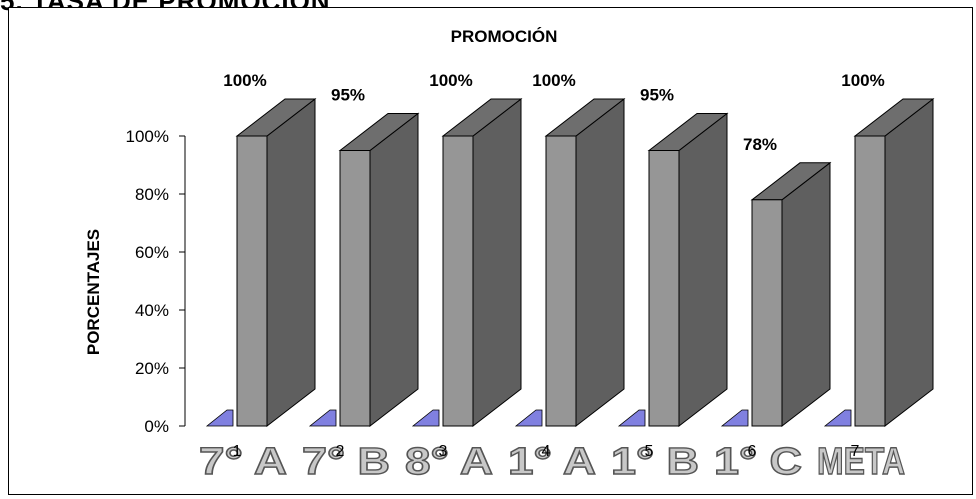  I want to click on category-label: 1° C, so click(758, 462).